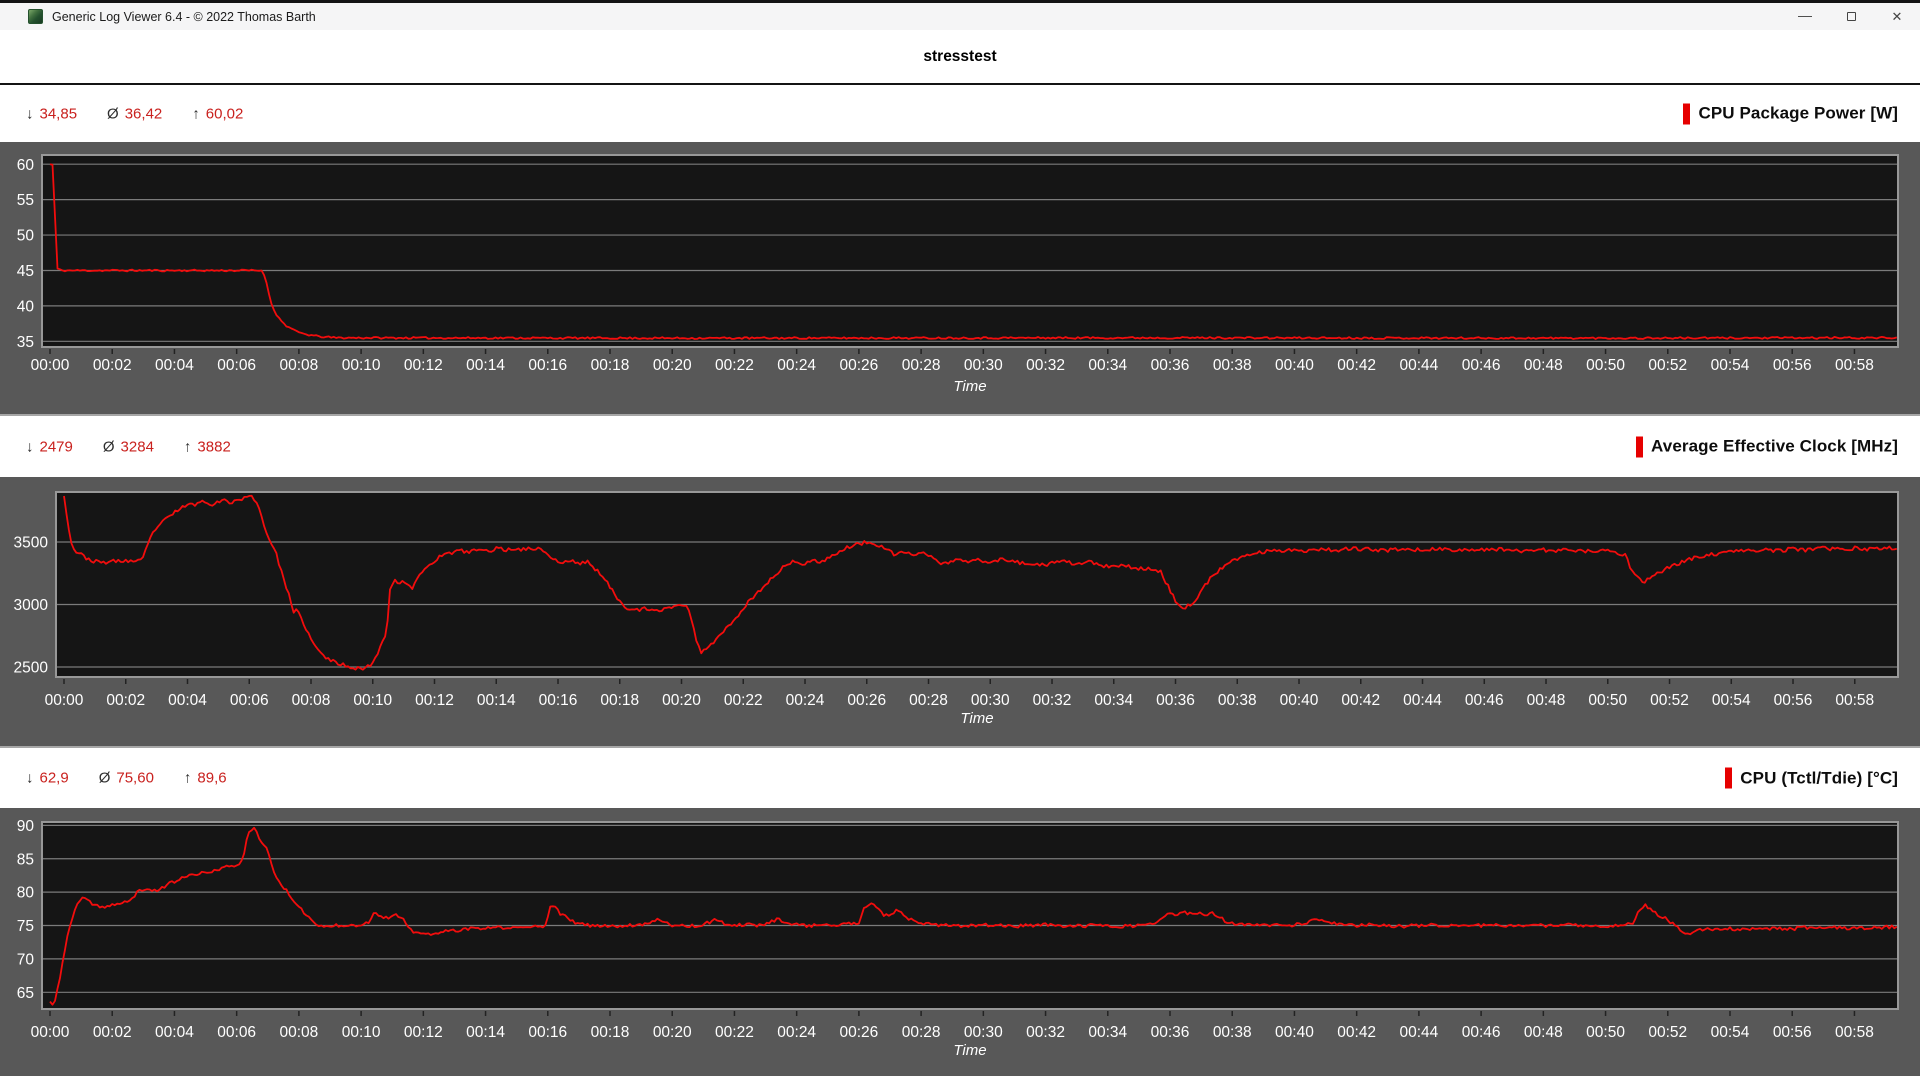 The image size is (1920, 1076). Describe the element at coordinates (56, 446) in the screenshot. I see `stat-min-value: 2479` at that location.